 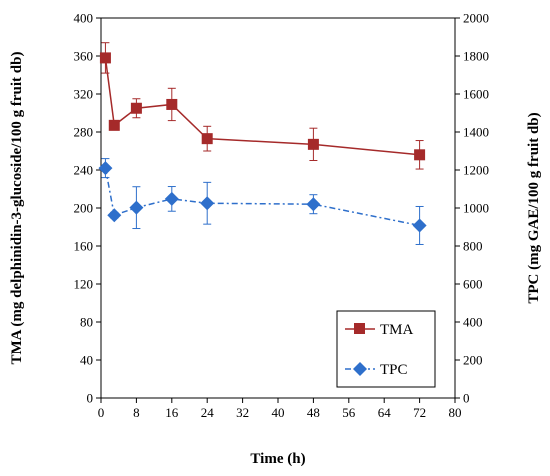 I want to click on legend: TMA TPC, so click(x=386, y=349).